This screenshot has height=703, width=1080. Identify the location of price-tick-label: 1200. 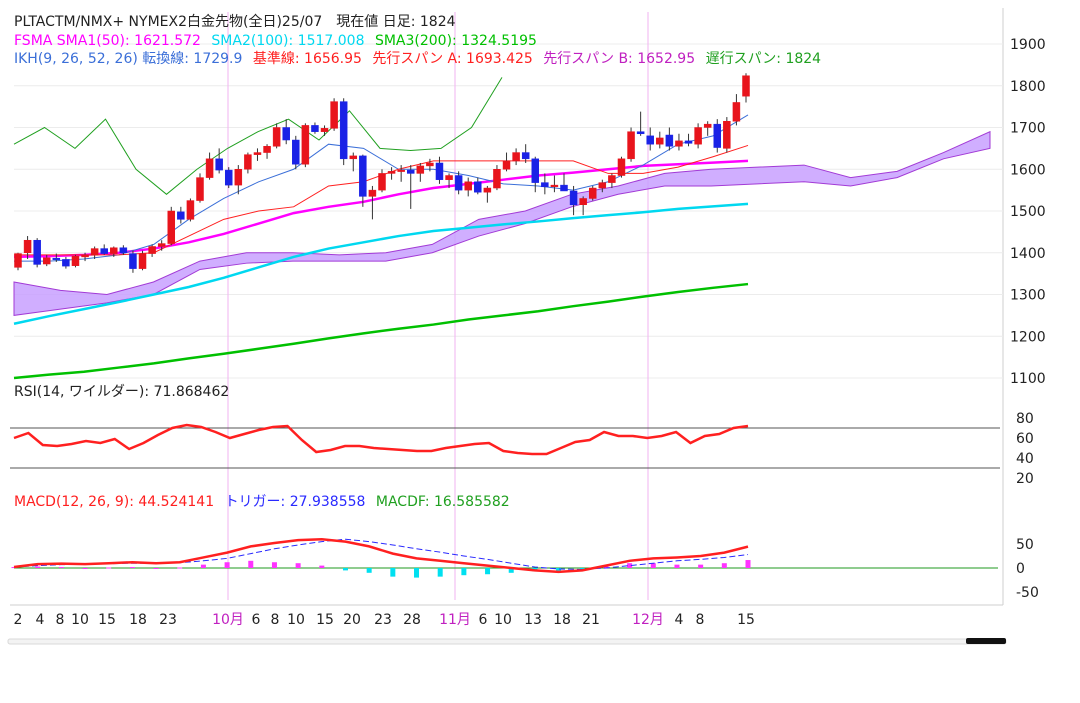
(1028, 337).